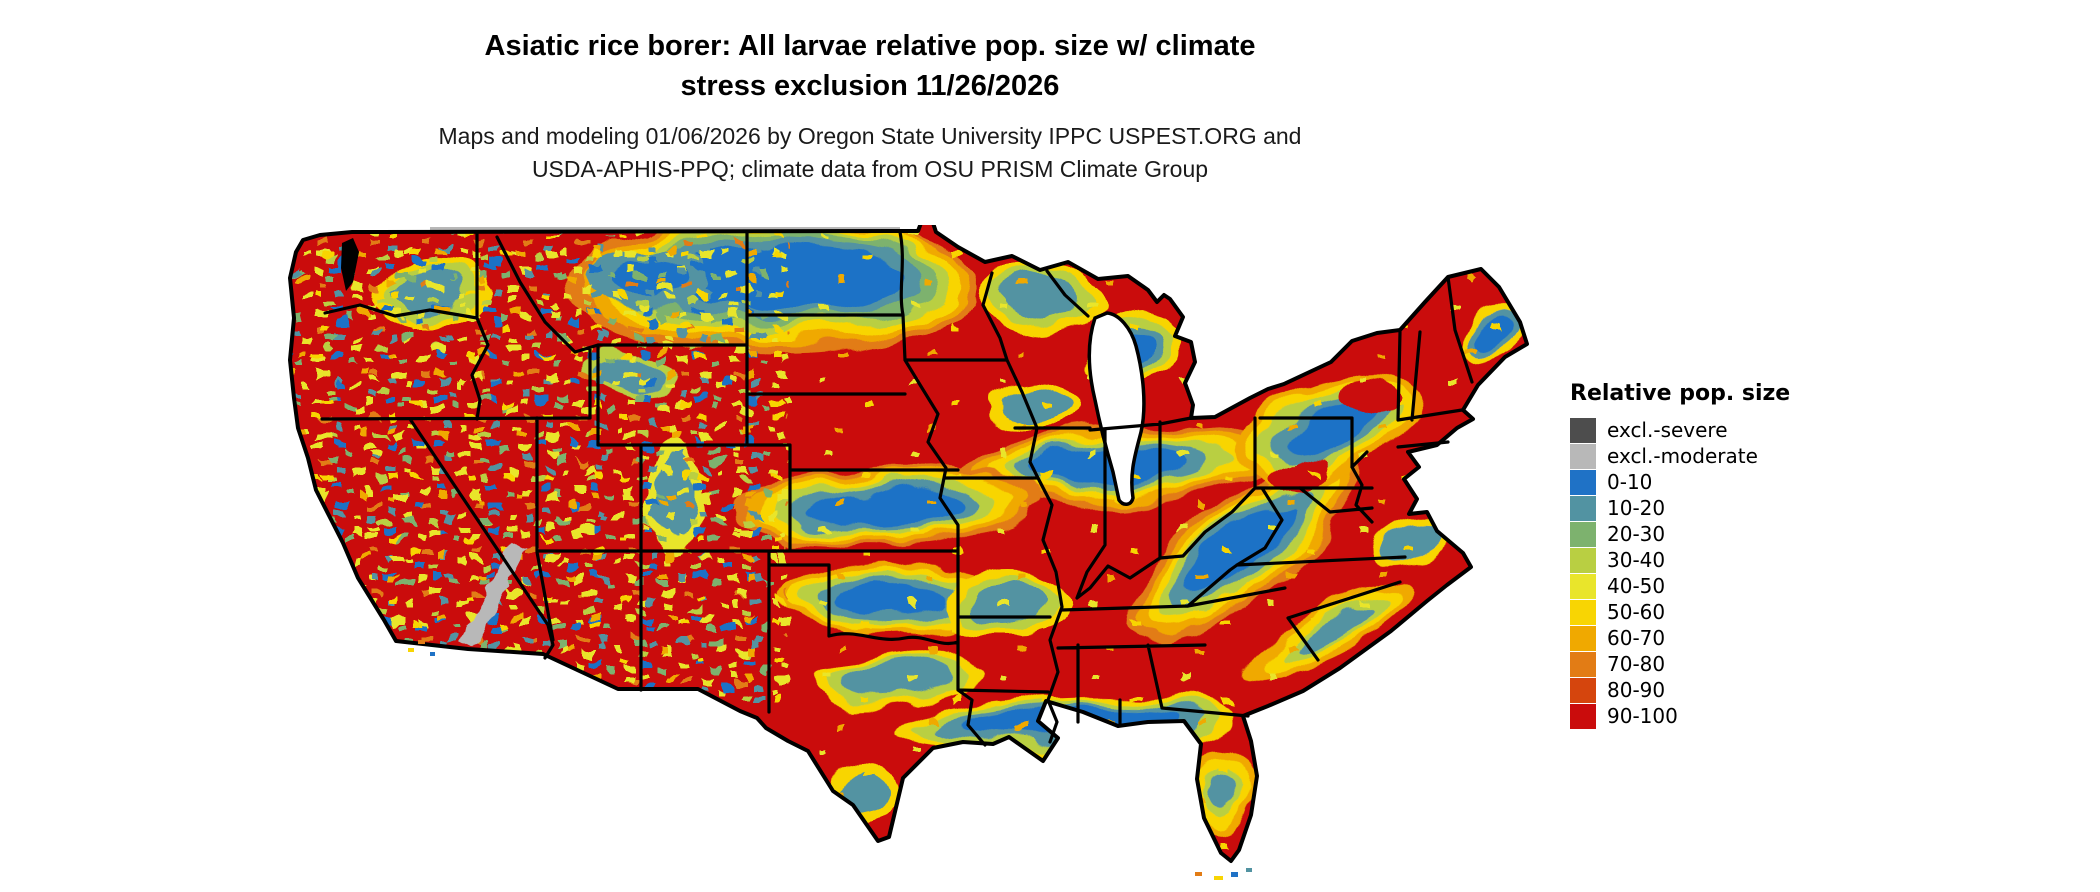 This screenshot has width=2100, height=892. What do you see at coordinates (1700, 690) in the screenshot?
I see `legend-item: 80-90` at bounding box center [1700, 690].